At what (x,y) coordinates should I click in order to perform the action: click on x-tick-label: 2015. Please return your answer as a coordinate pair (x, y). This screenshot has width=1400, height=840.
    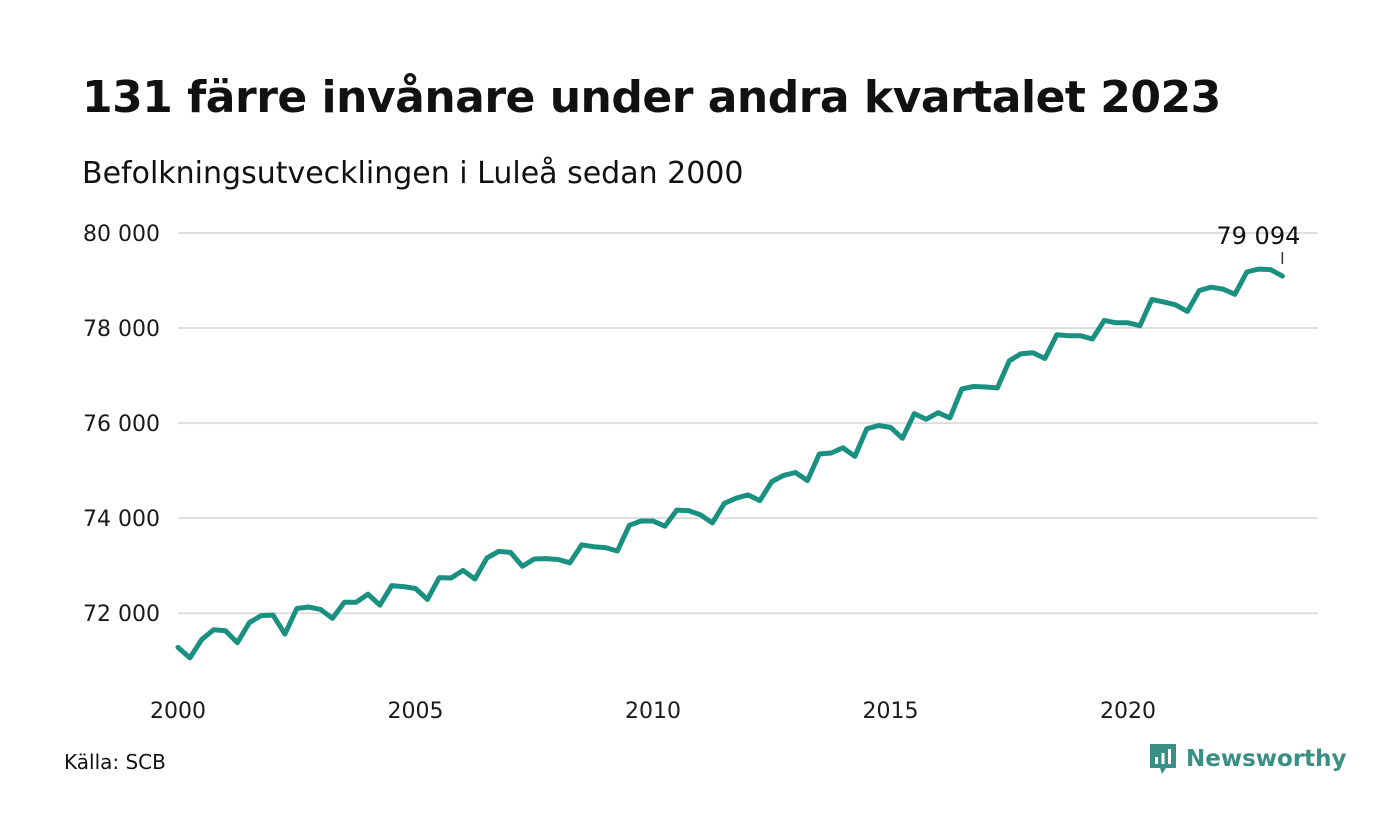
    Looking at the image, I should click on (891, 711).